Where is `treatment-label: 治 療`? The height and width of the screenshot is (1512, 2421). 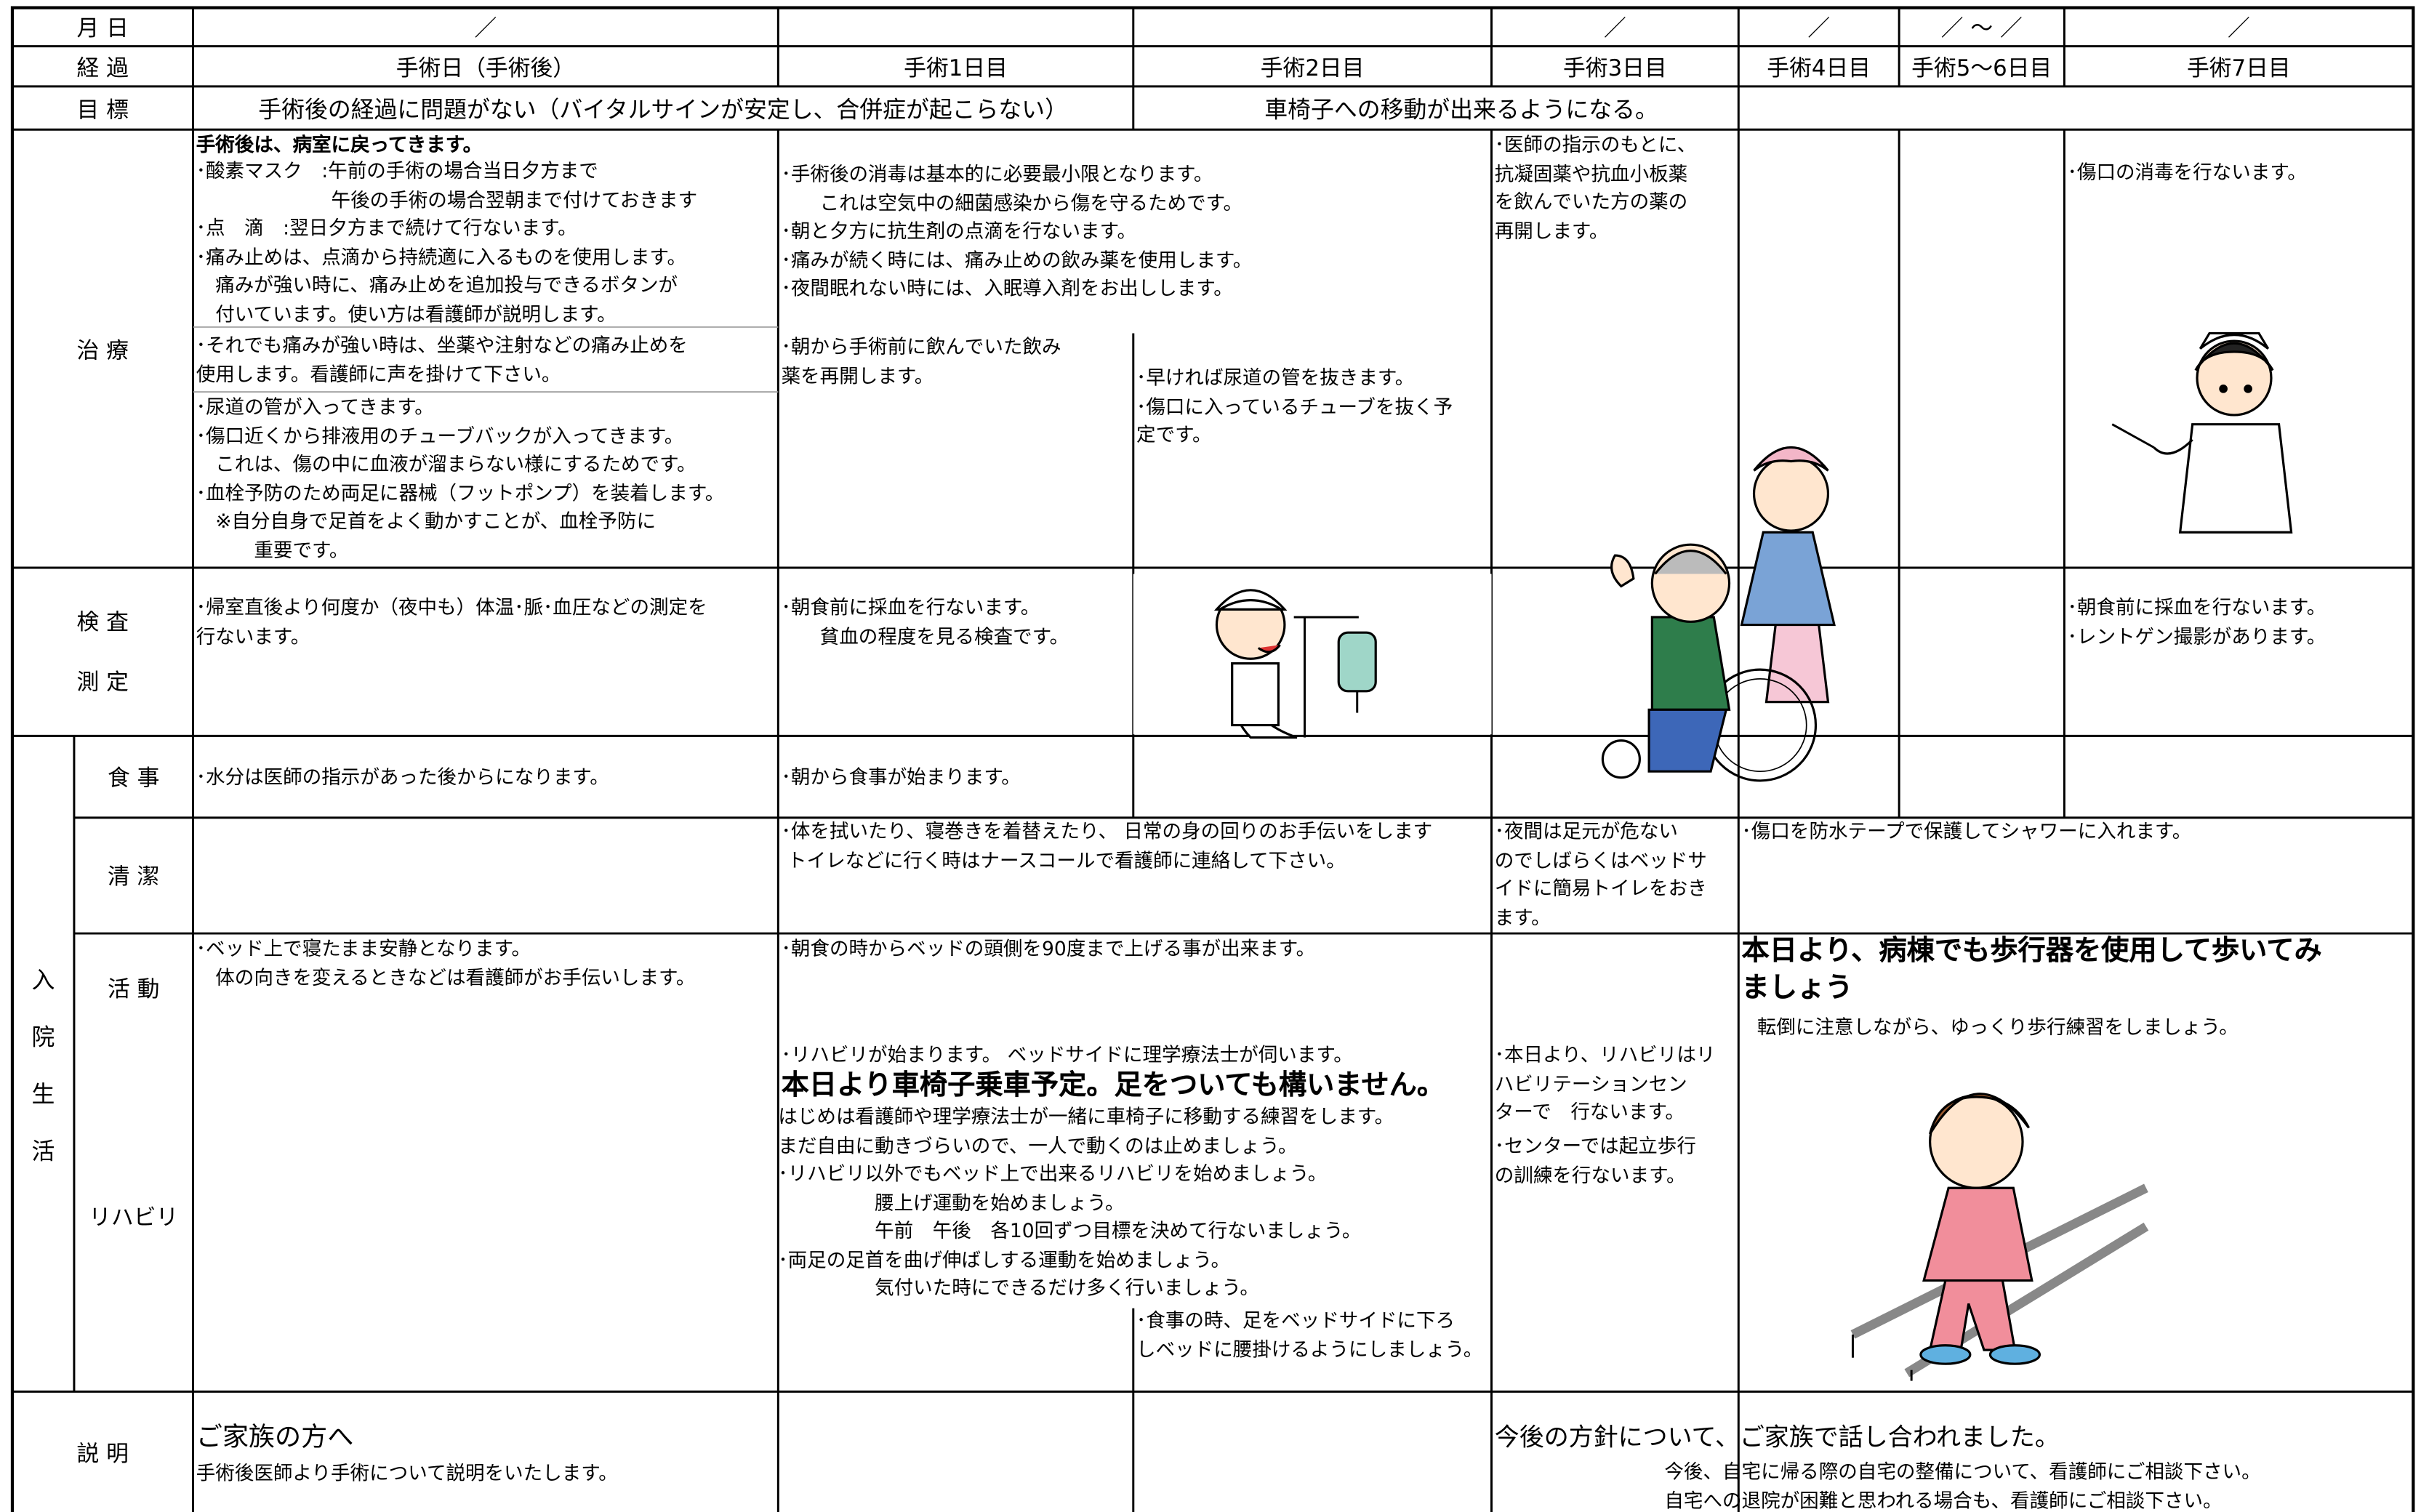 treatment-label: 治 療 is located at coordinates (103, 350).